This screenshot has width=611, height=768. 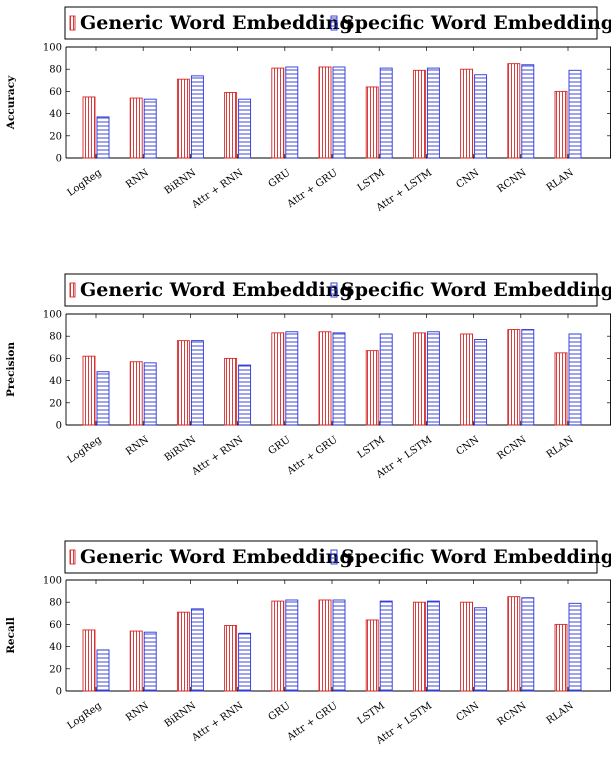 What do you see at coordinates (11, 369) in the screenshot?
I see `y-axis-label: Precision` at bounding box center [11, 369].